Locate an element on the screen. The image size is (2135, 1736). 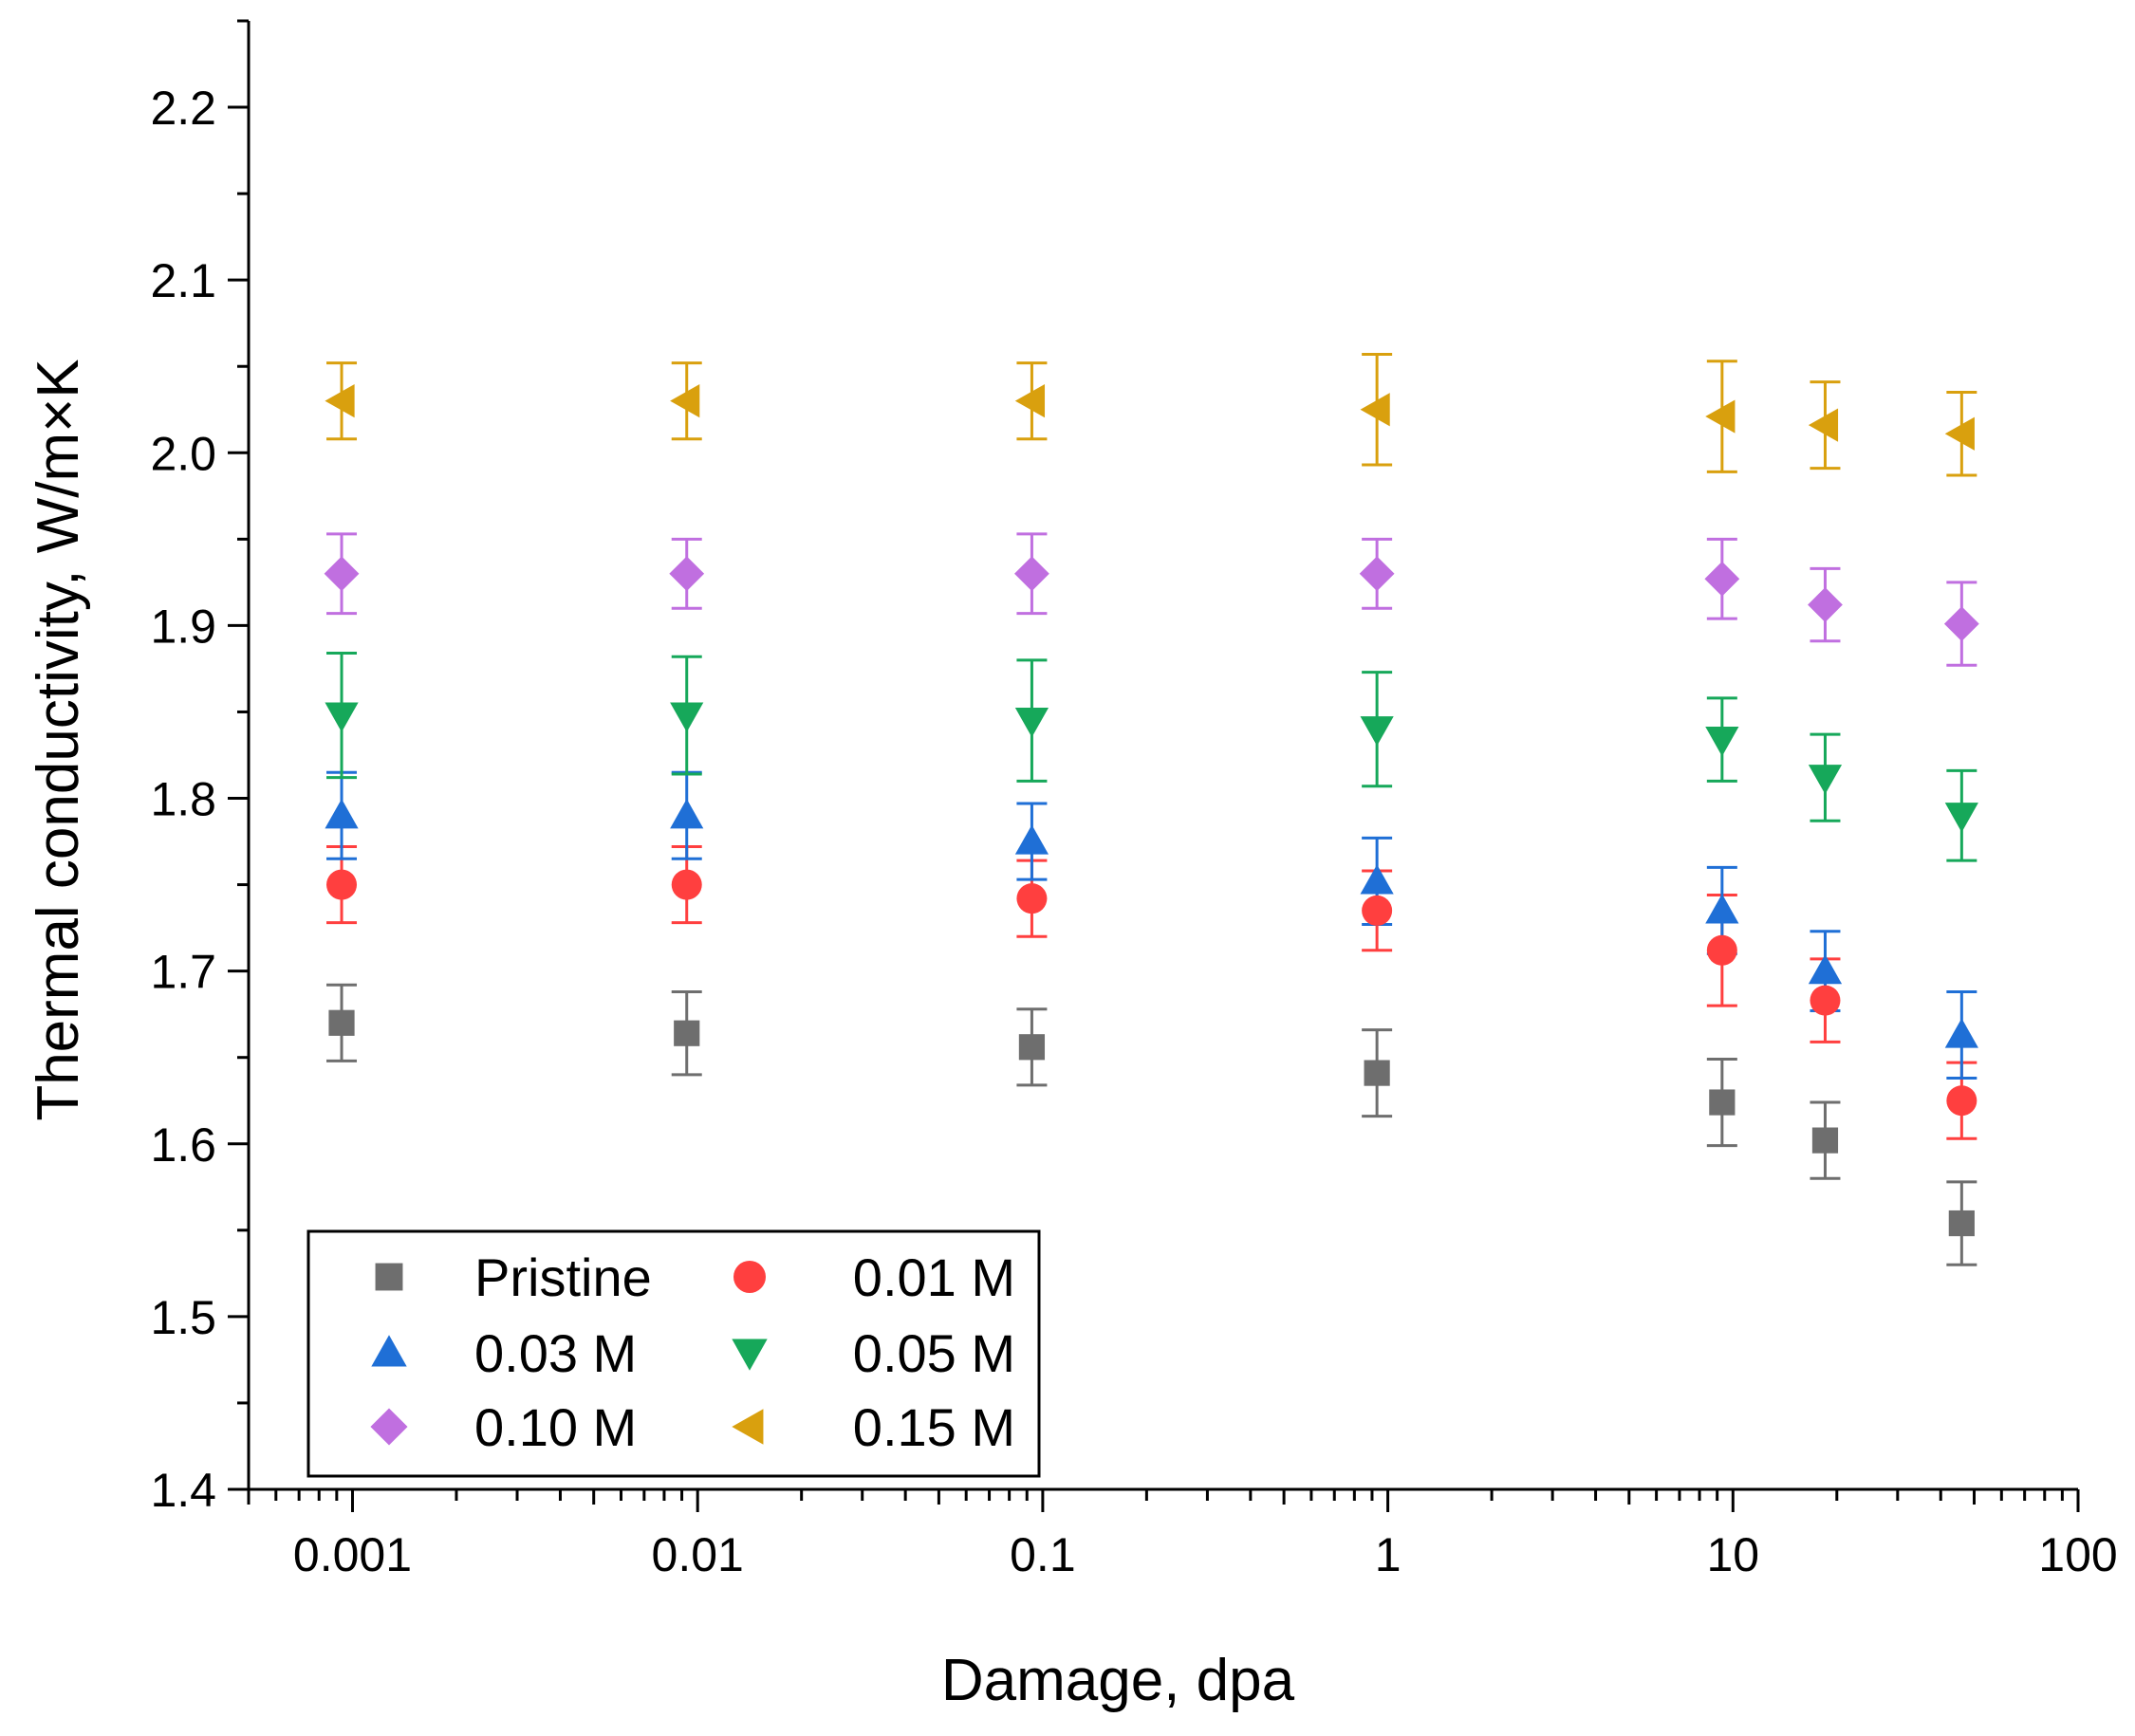
legend-item-0-03-m: 0.03 M is located at coordinates (504, 1353).